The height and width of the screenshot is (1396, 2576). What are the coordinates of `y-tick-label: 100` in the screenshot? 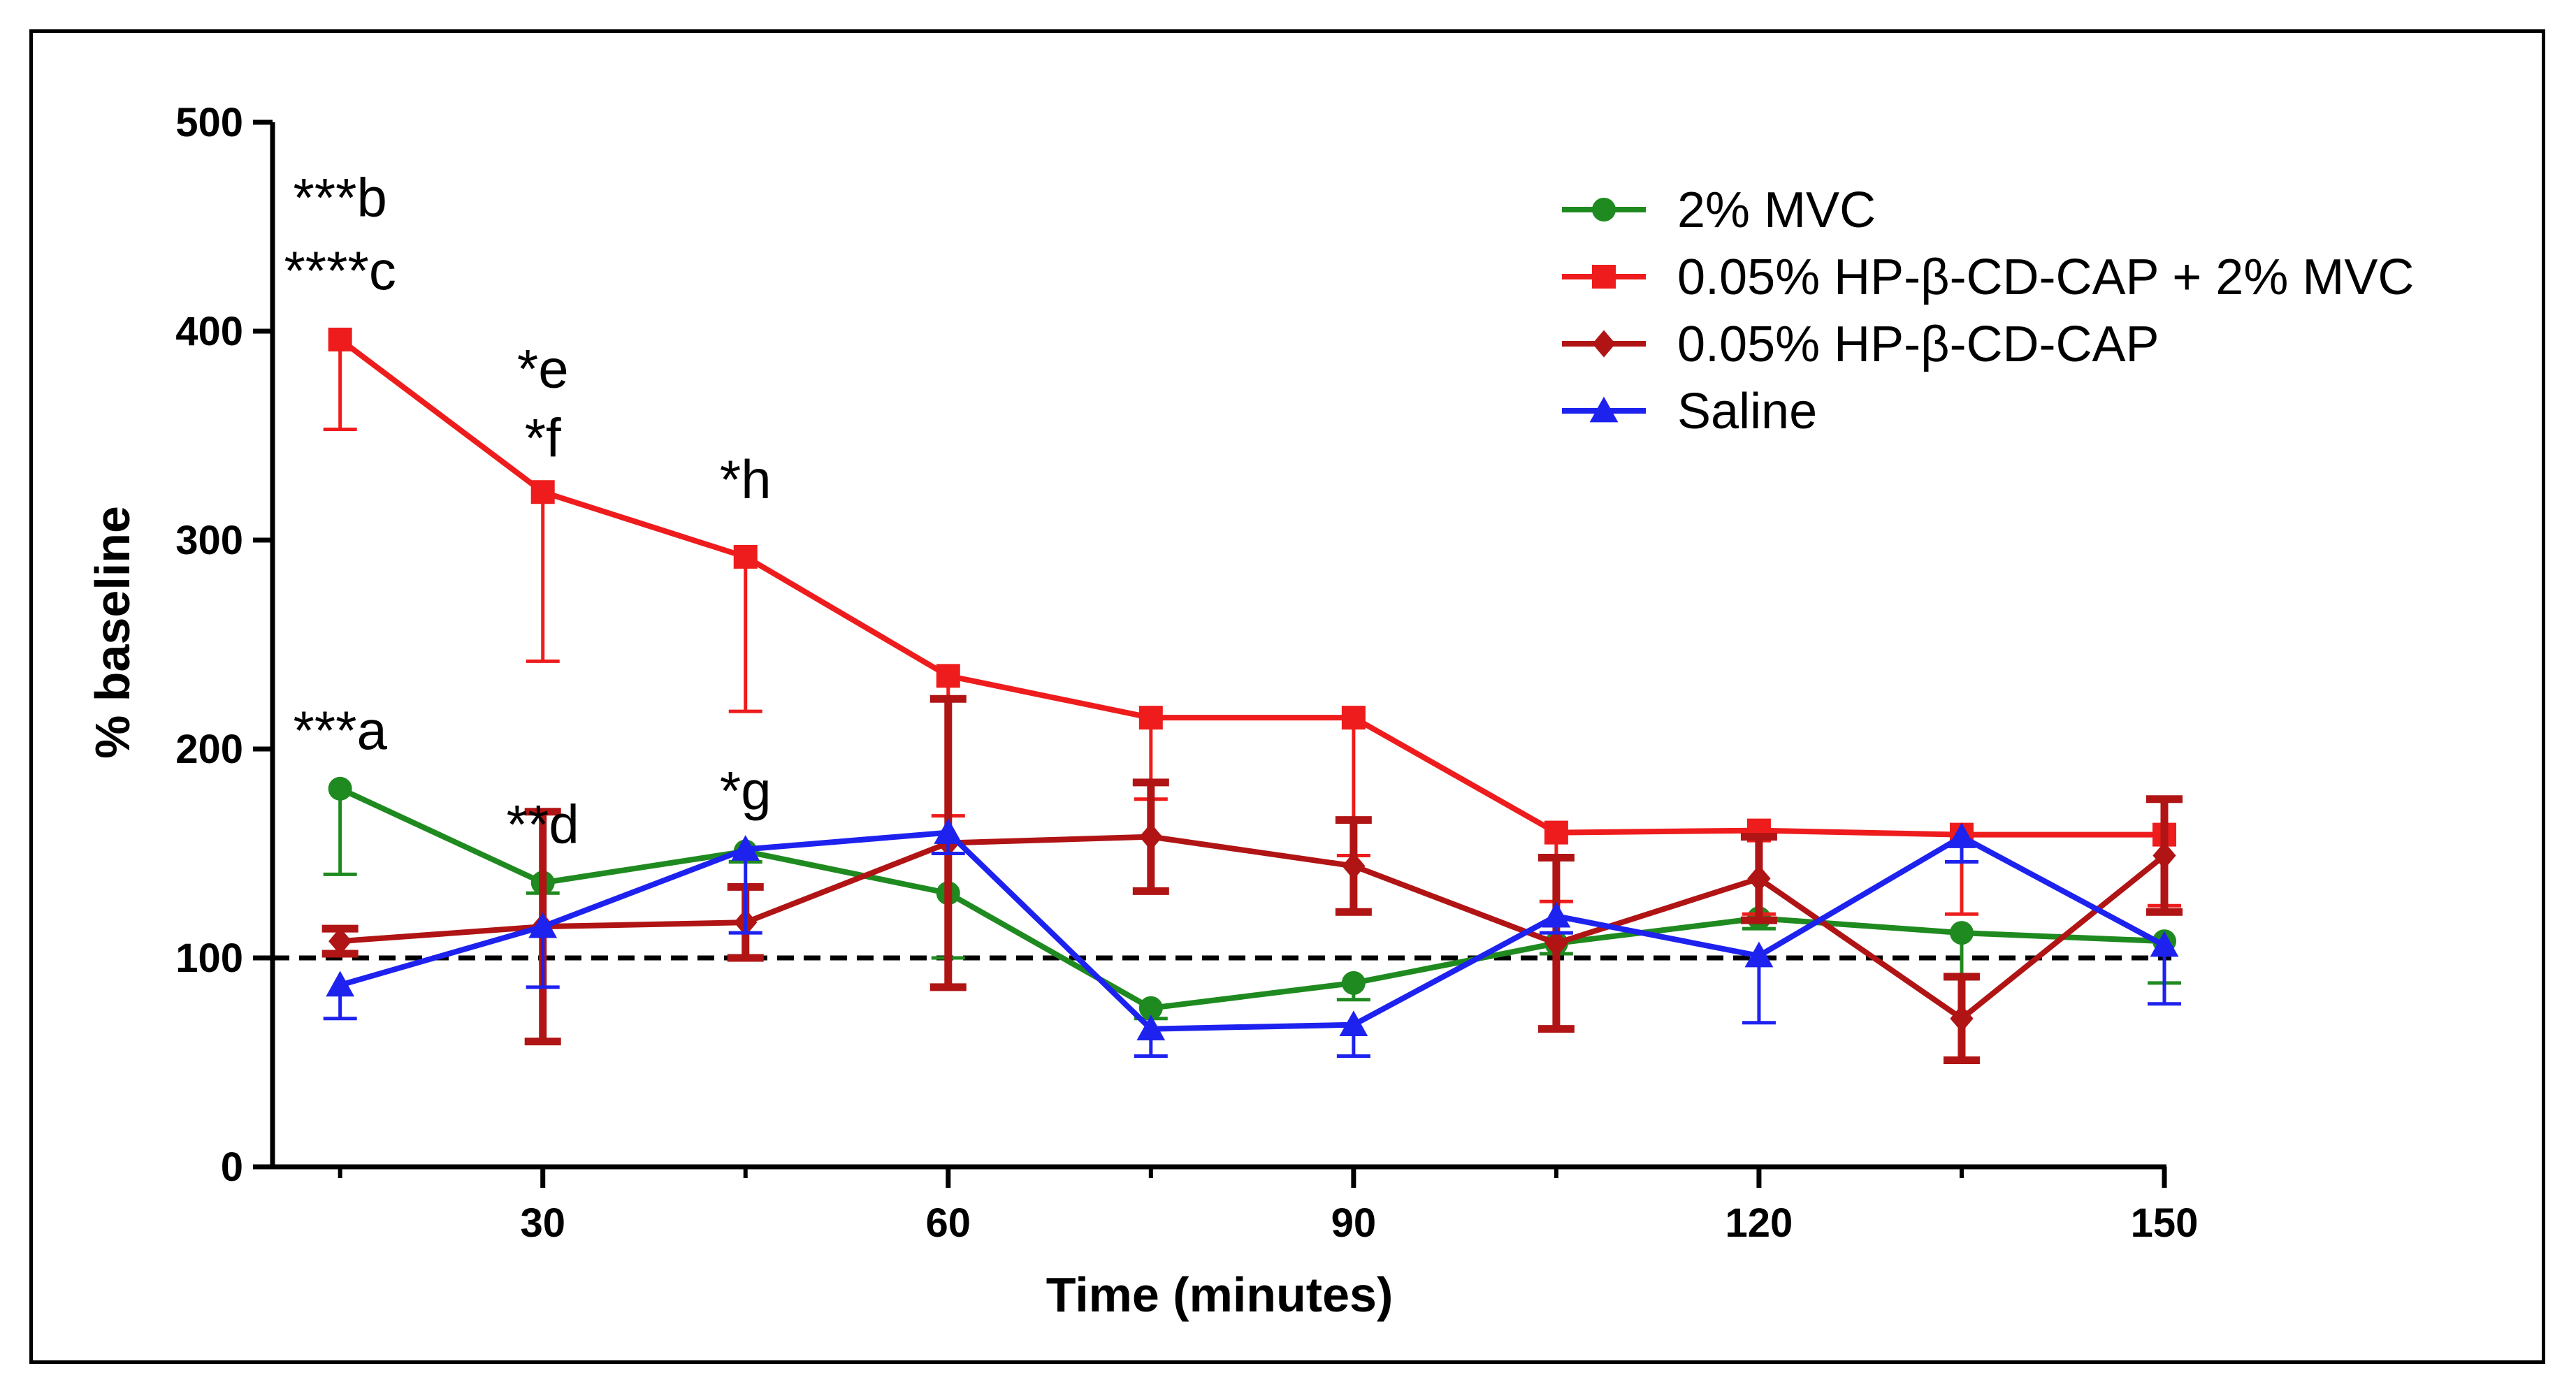 It's located at (209, 958).